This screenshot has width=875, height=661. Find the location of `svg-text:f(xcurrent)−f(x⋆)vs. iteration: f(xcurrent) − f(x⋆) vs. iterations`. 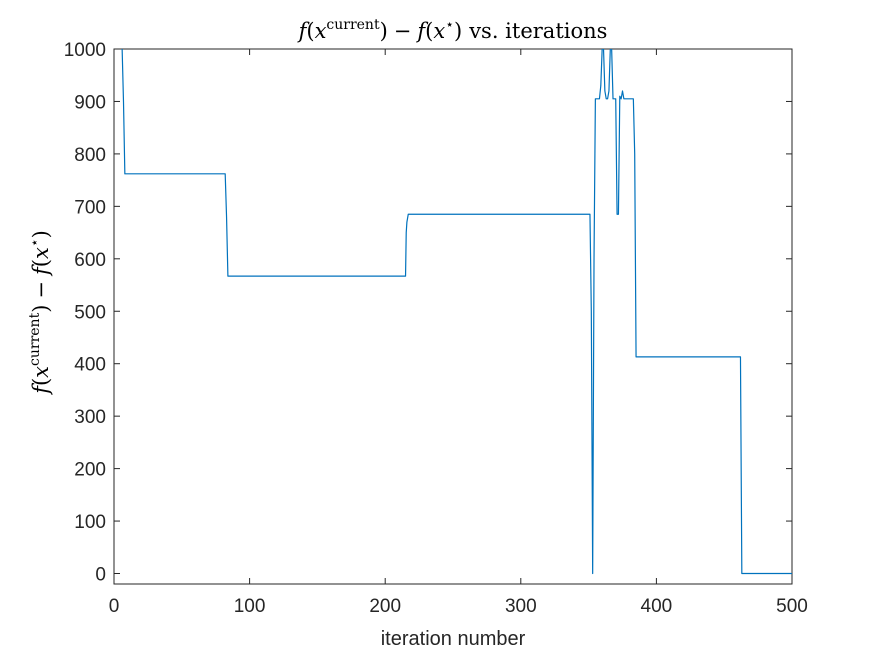

svg-text:f(xcurrent)−f(x⋆)vs. iteration: f(xcurrent) − f(x⋆) vs. iterations is located at coordinates (452, 30).